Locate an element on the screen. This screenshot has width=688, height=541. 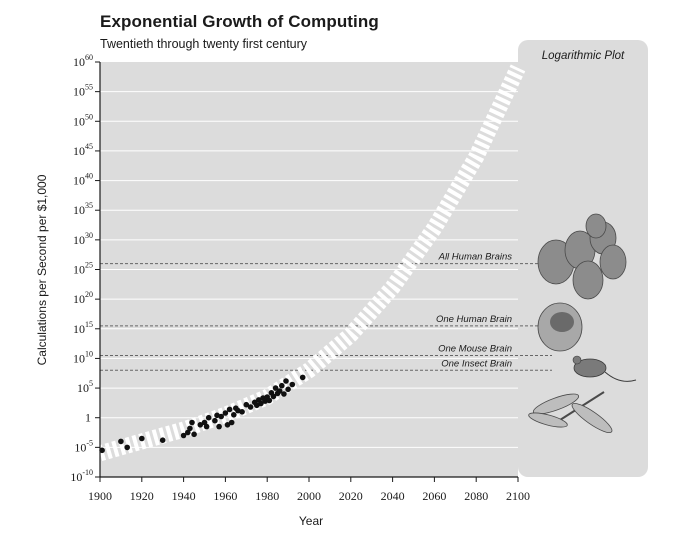
y-tick-label: 1060 is located at coordinates (83, 61).